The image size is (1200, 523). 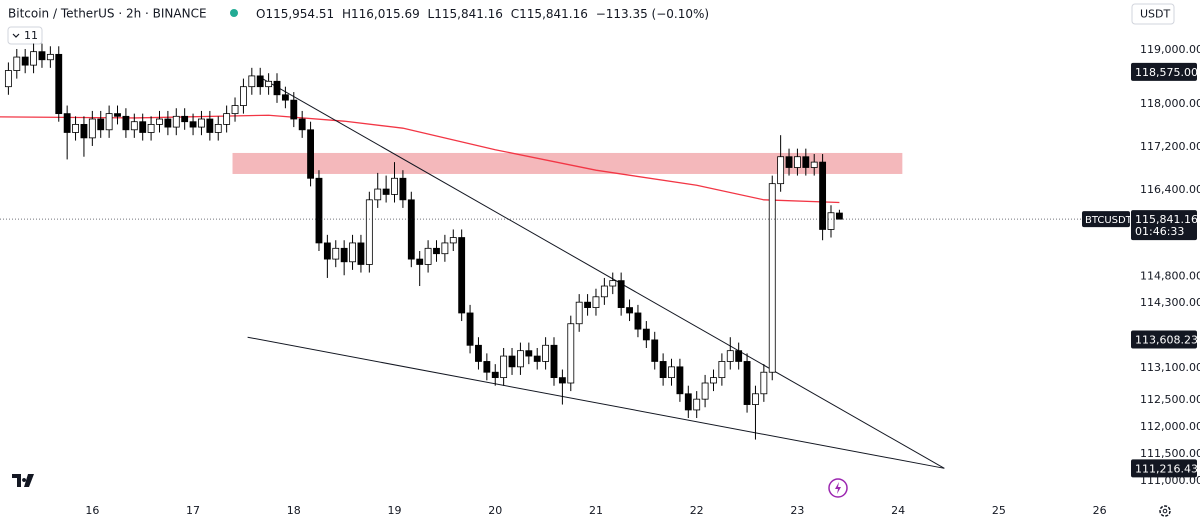 What do you see at coordinates (381, 14) in the screenshot?
I see `ohlc-high: H116,015.69` at bounding box center [381, 14].